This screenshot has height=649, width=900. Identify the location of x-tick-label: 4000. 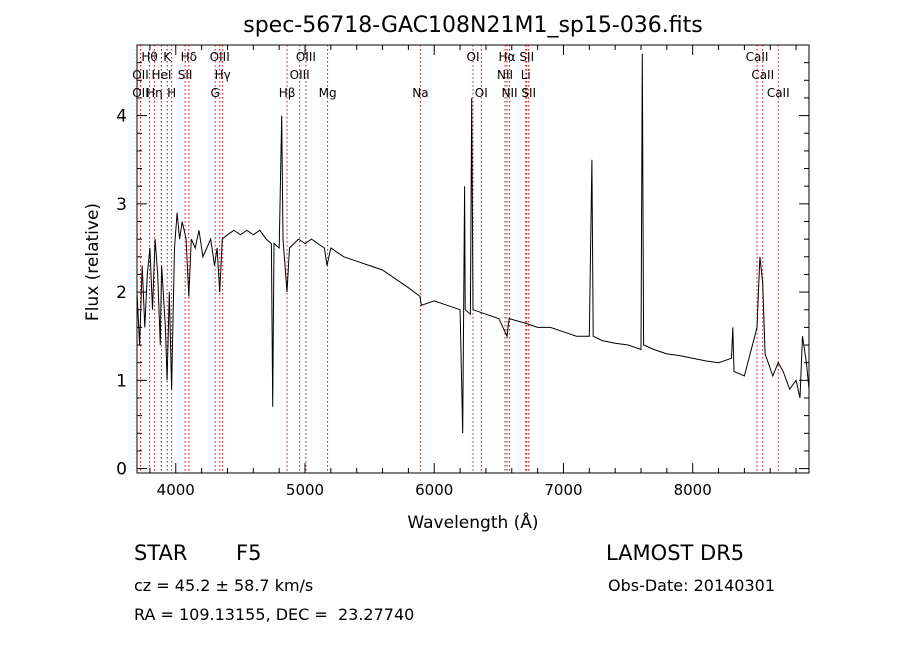
(176, 490).